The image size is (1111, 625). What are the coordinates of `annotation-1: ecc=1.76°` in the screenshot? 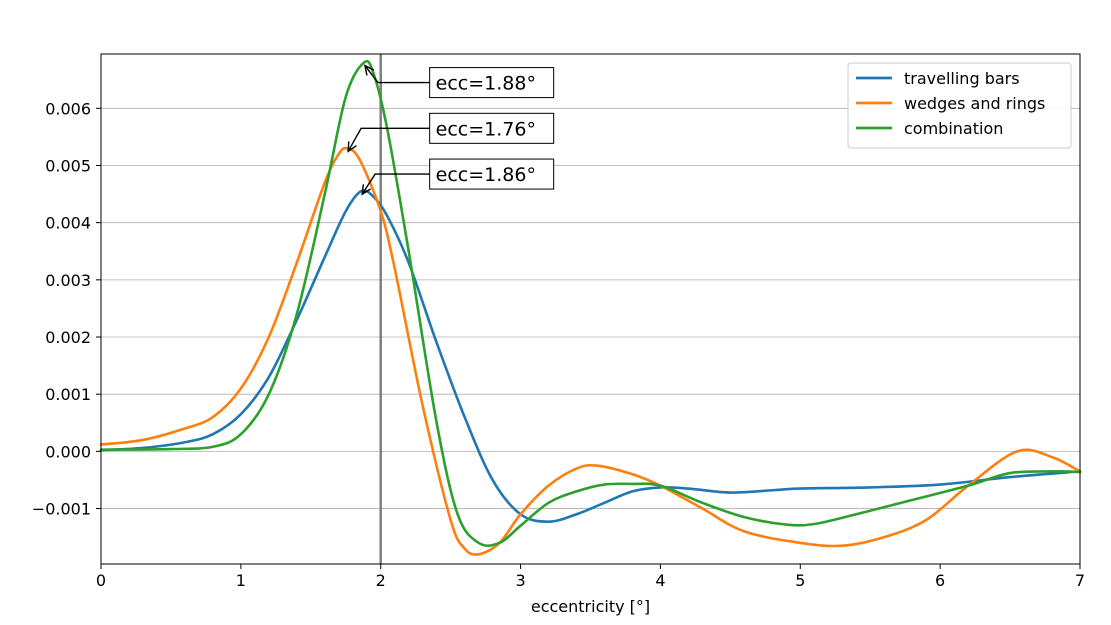 It's located at (451, 132).